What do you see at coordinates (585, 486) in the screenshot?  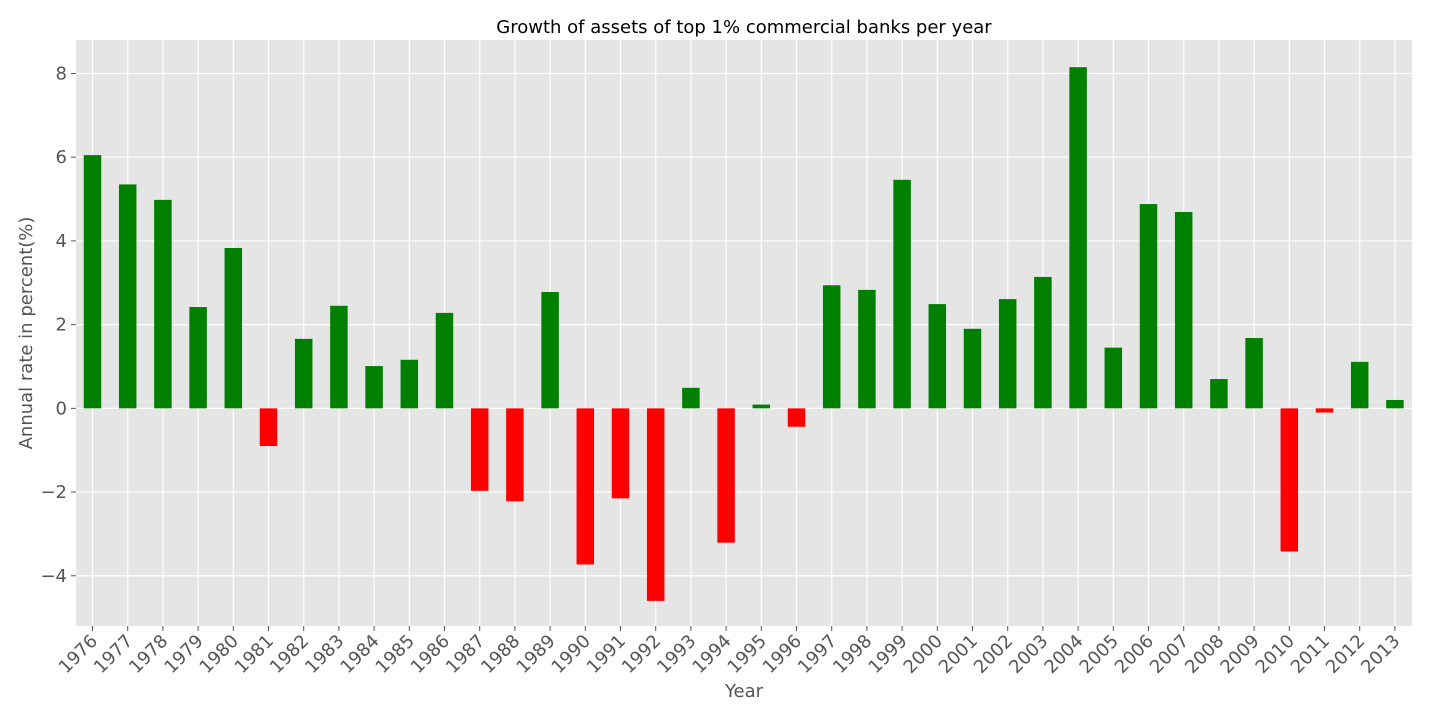 I see `bar-1990` at bounding box center [585, 486].